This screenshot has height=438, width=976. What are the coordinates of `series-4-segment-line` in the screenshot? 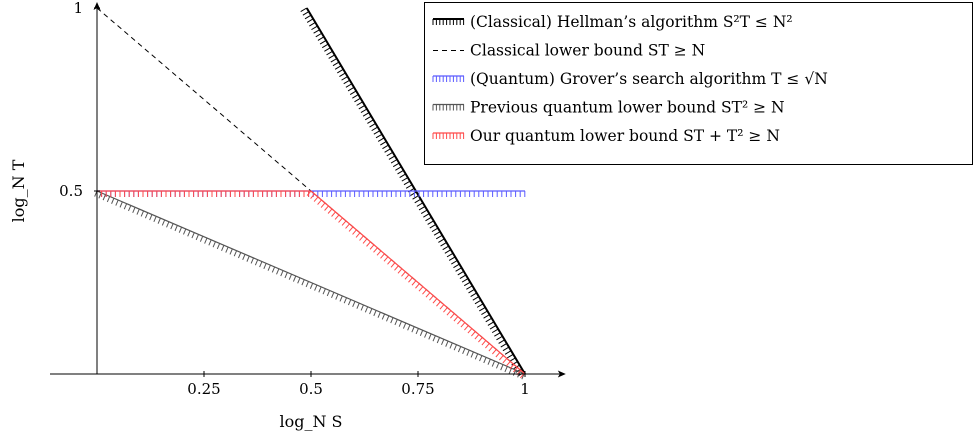 It's located at (418, 282).